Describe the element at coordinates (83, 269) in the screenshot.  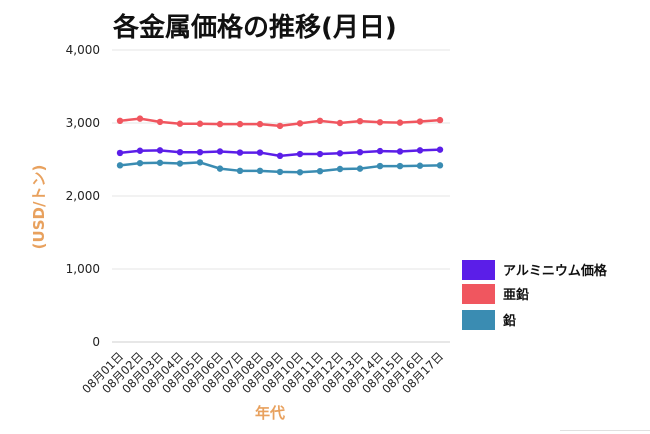
I see `y-tick-label: 1,000` at that location.